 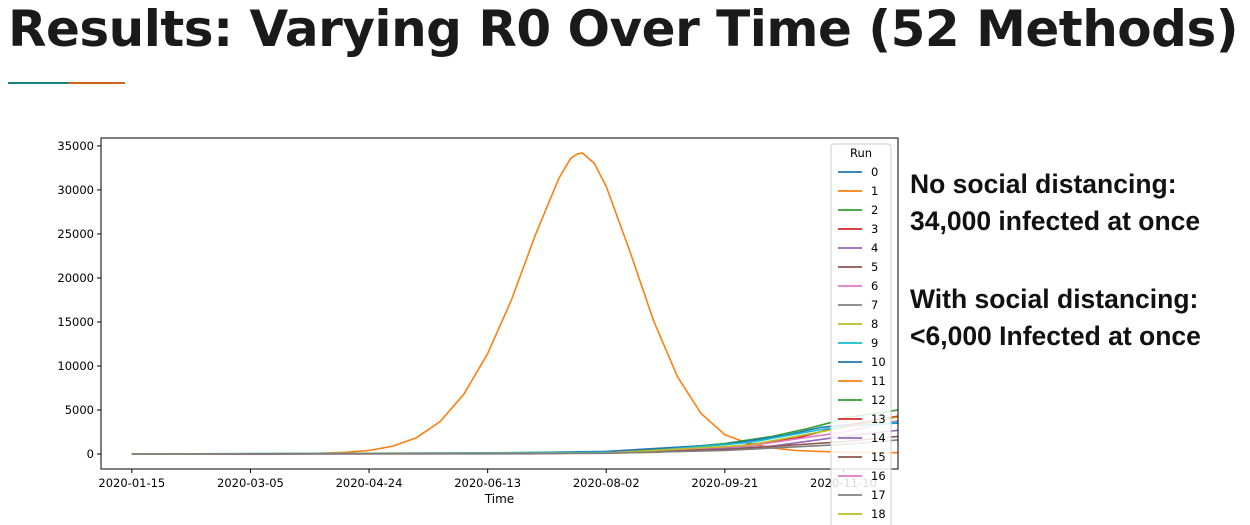 I want to click on legend-label-8: 8, so click(x=874, y=324).